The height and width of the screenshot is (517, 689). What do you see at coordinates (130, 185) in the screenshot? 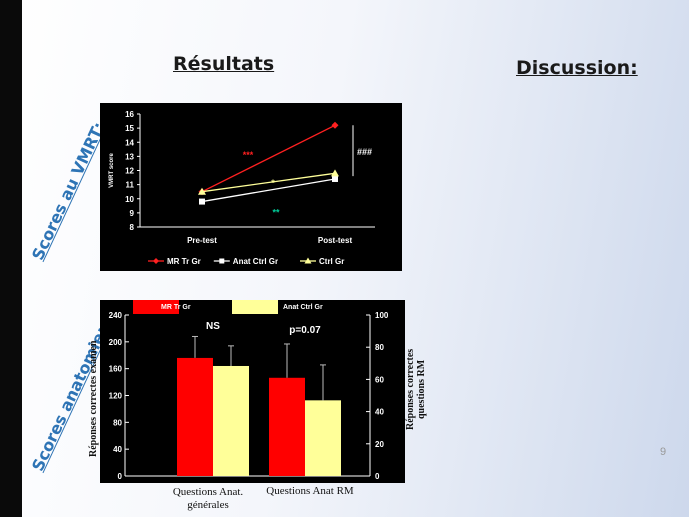
I see `line-y-tick-label: 11` at bounding box center [130, 185].